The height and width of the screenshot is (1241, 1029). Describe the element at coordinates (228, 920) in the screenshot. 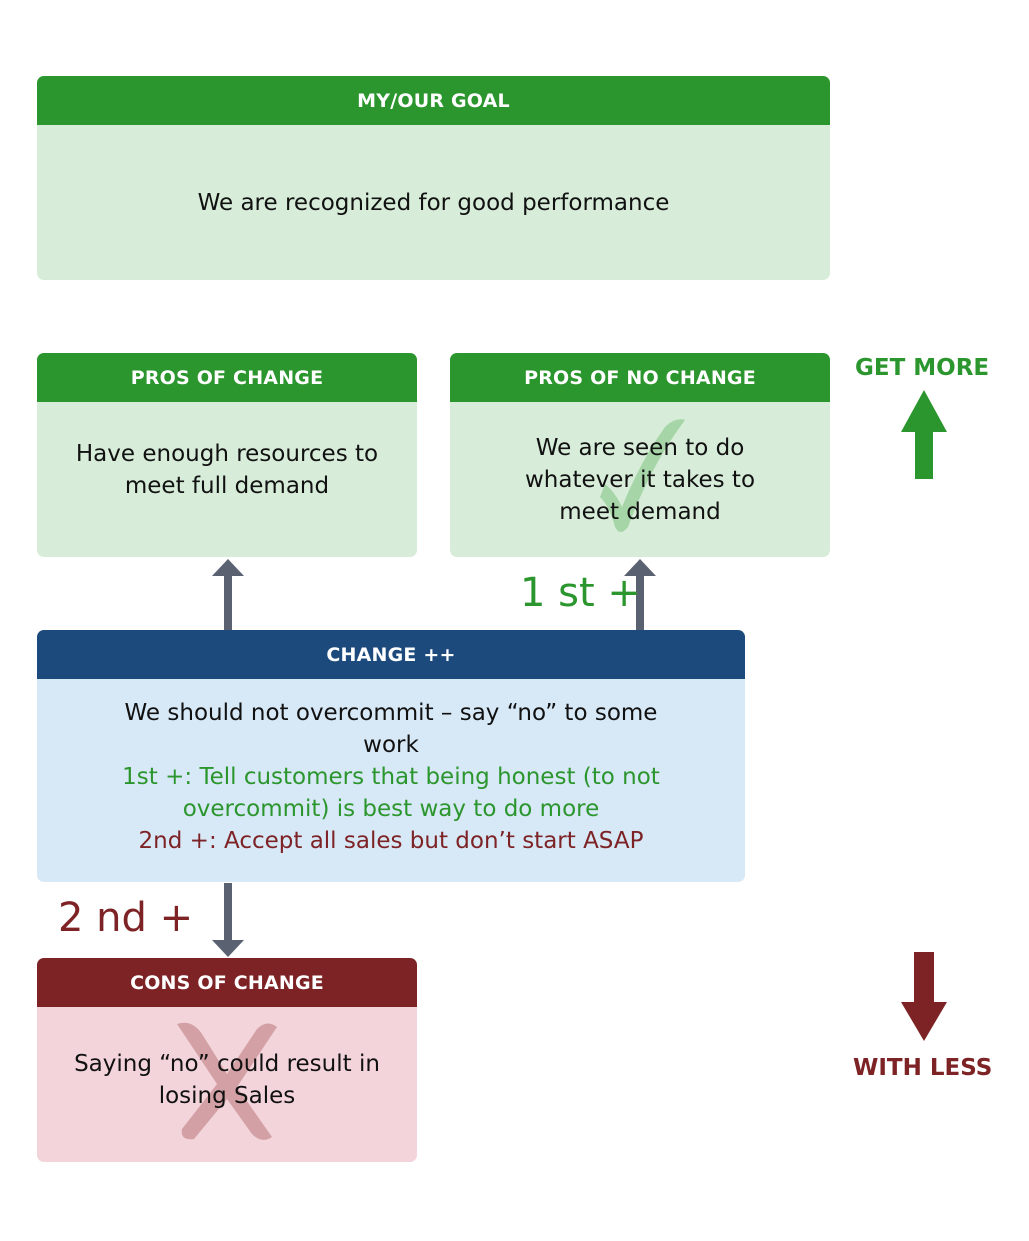

I see `arrow-down-to-cons-of-change` at that location.